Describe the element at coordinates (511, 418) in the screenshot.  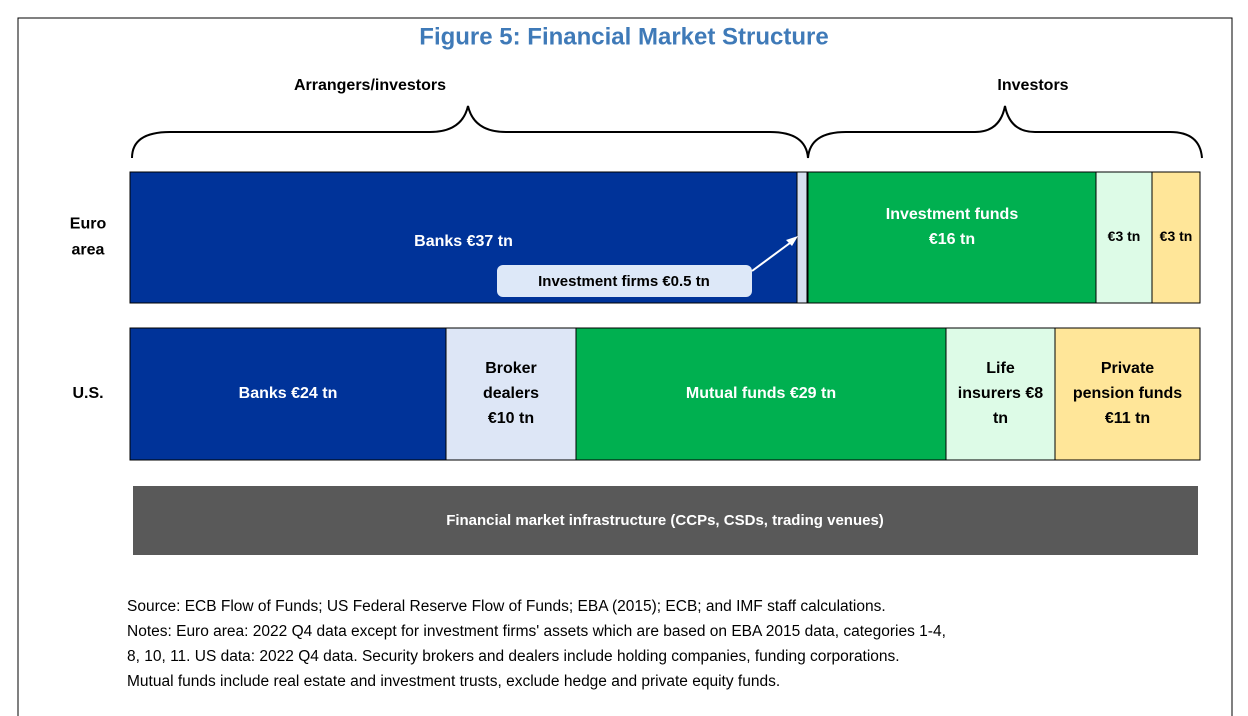
I see `segment-label: €10 tn` at that location.